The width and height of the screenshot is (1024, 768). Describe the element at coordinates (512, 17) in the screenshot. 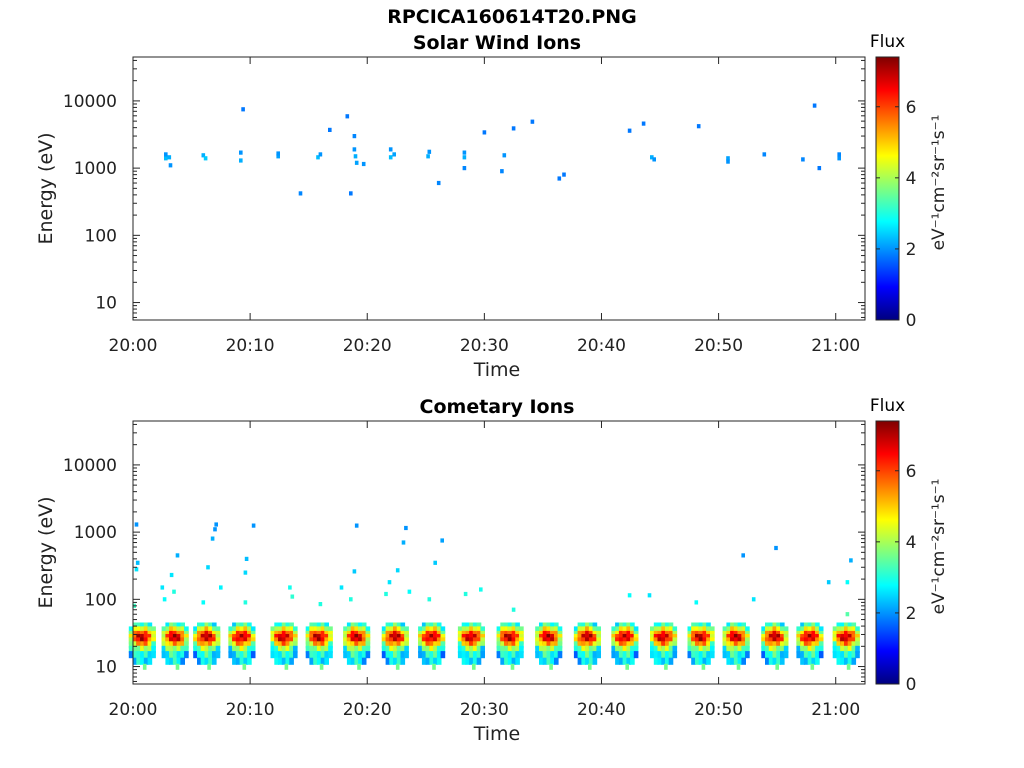

I see `figure-title: RPCICA160614T20.PNG` at that location.